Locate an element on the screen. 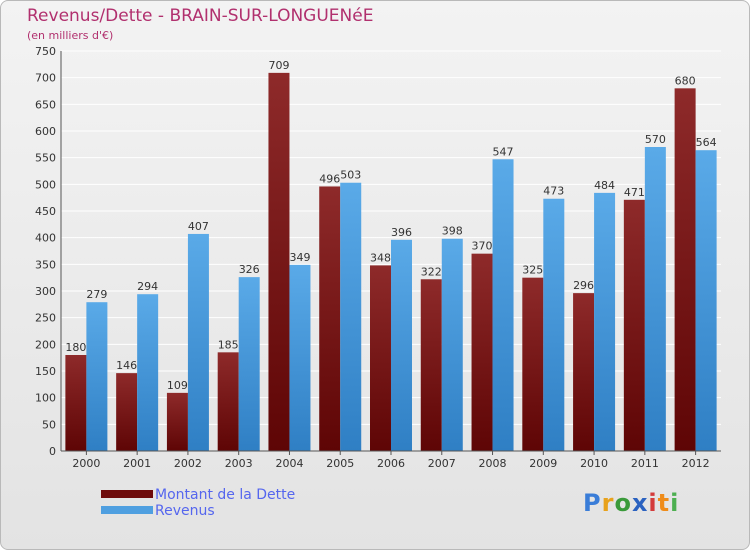  data-label-revenus: 279 is located at coordinates (96, 294).